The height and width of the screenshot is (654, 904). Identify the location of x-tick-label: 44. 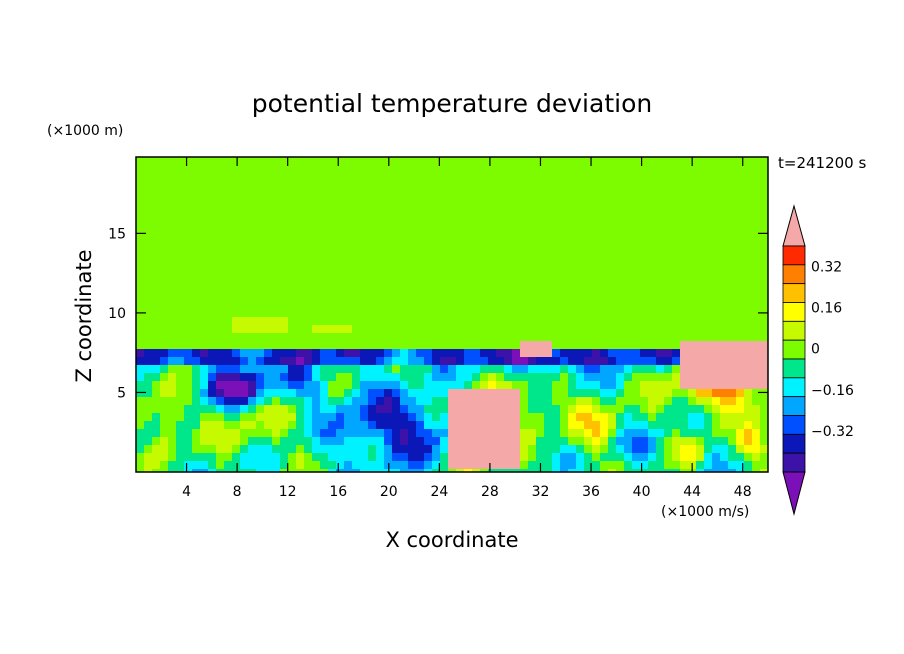
(692, 492).